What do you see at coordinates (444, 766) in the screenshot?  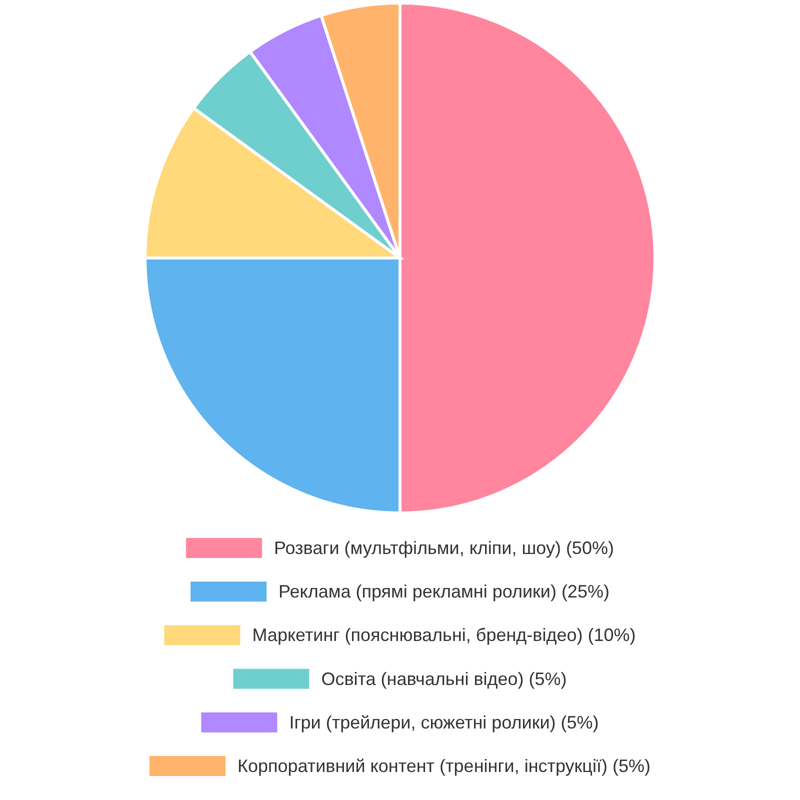 I see `legend-label: Корпоративний контент (тренінги, інструкції) (5%)` at bounding box center [444, 766].